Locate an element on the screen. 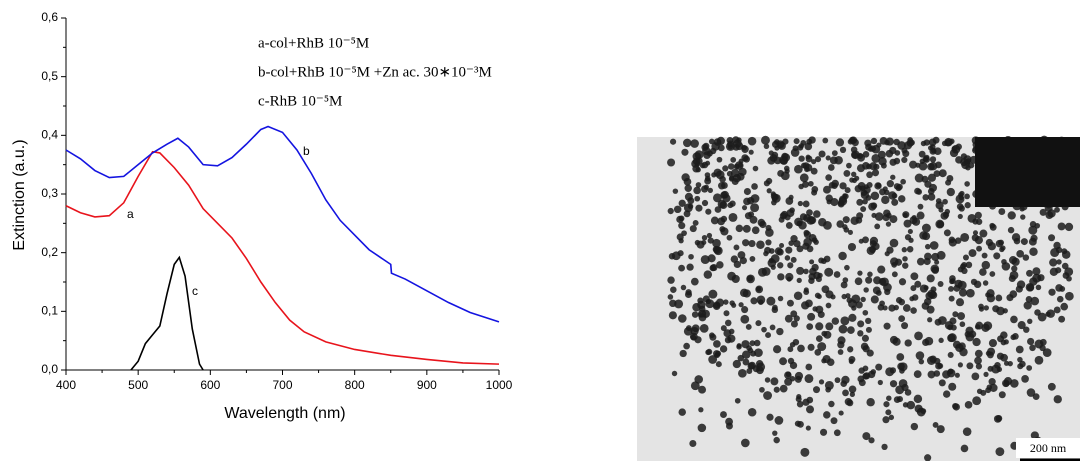  annotation: a-col+RhB 10⁻⁵M is located at coordinates (313, 43).